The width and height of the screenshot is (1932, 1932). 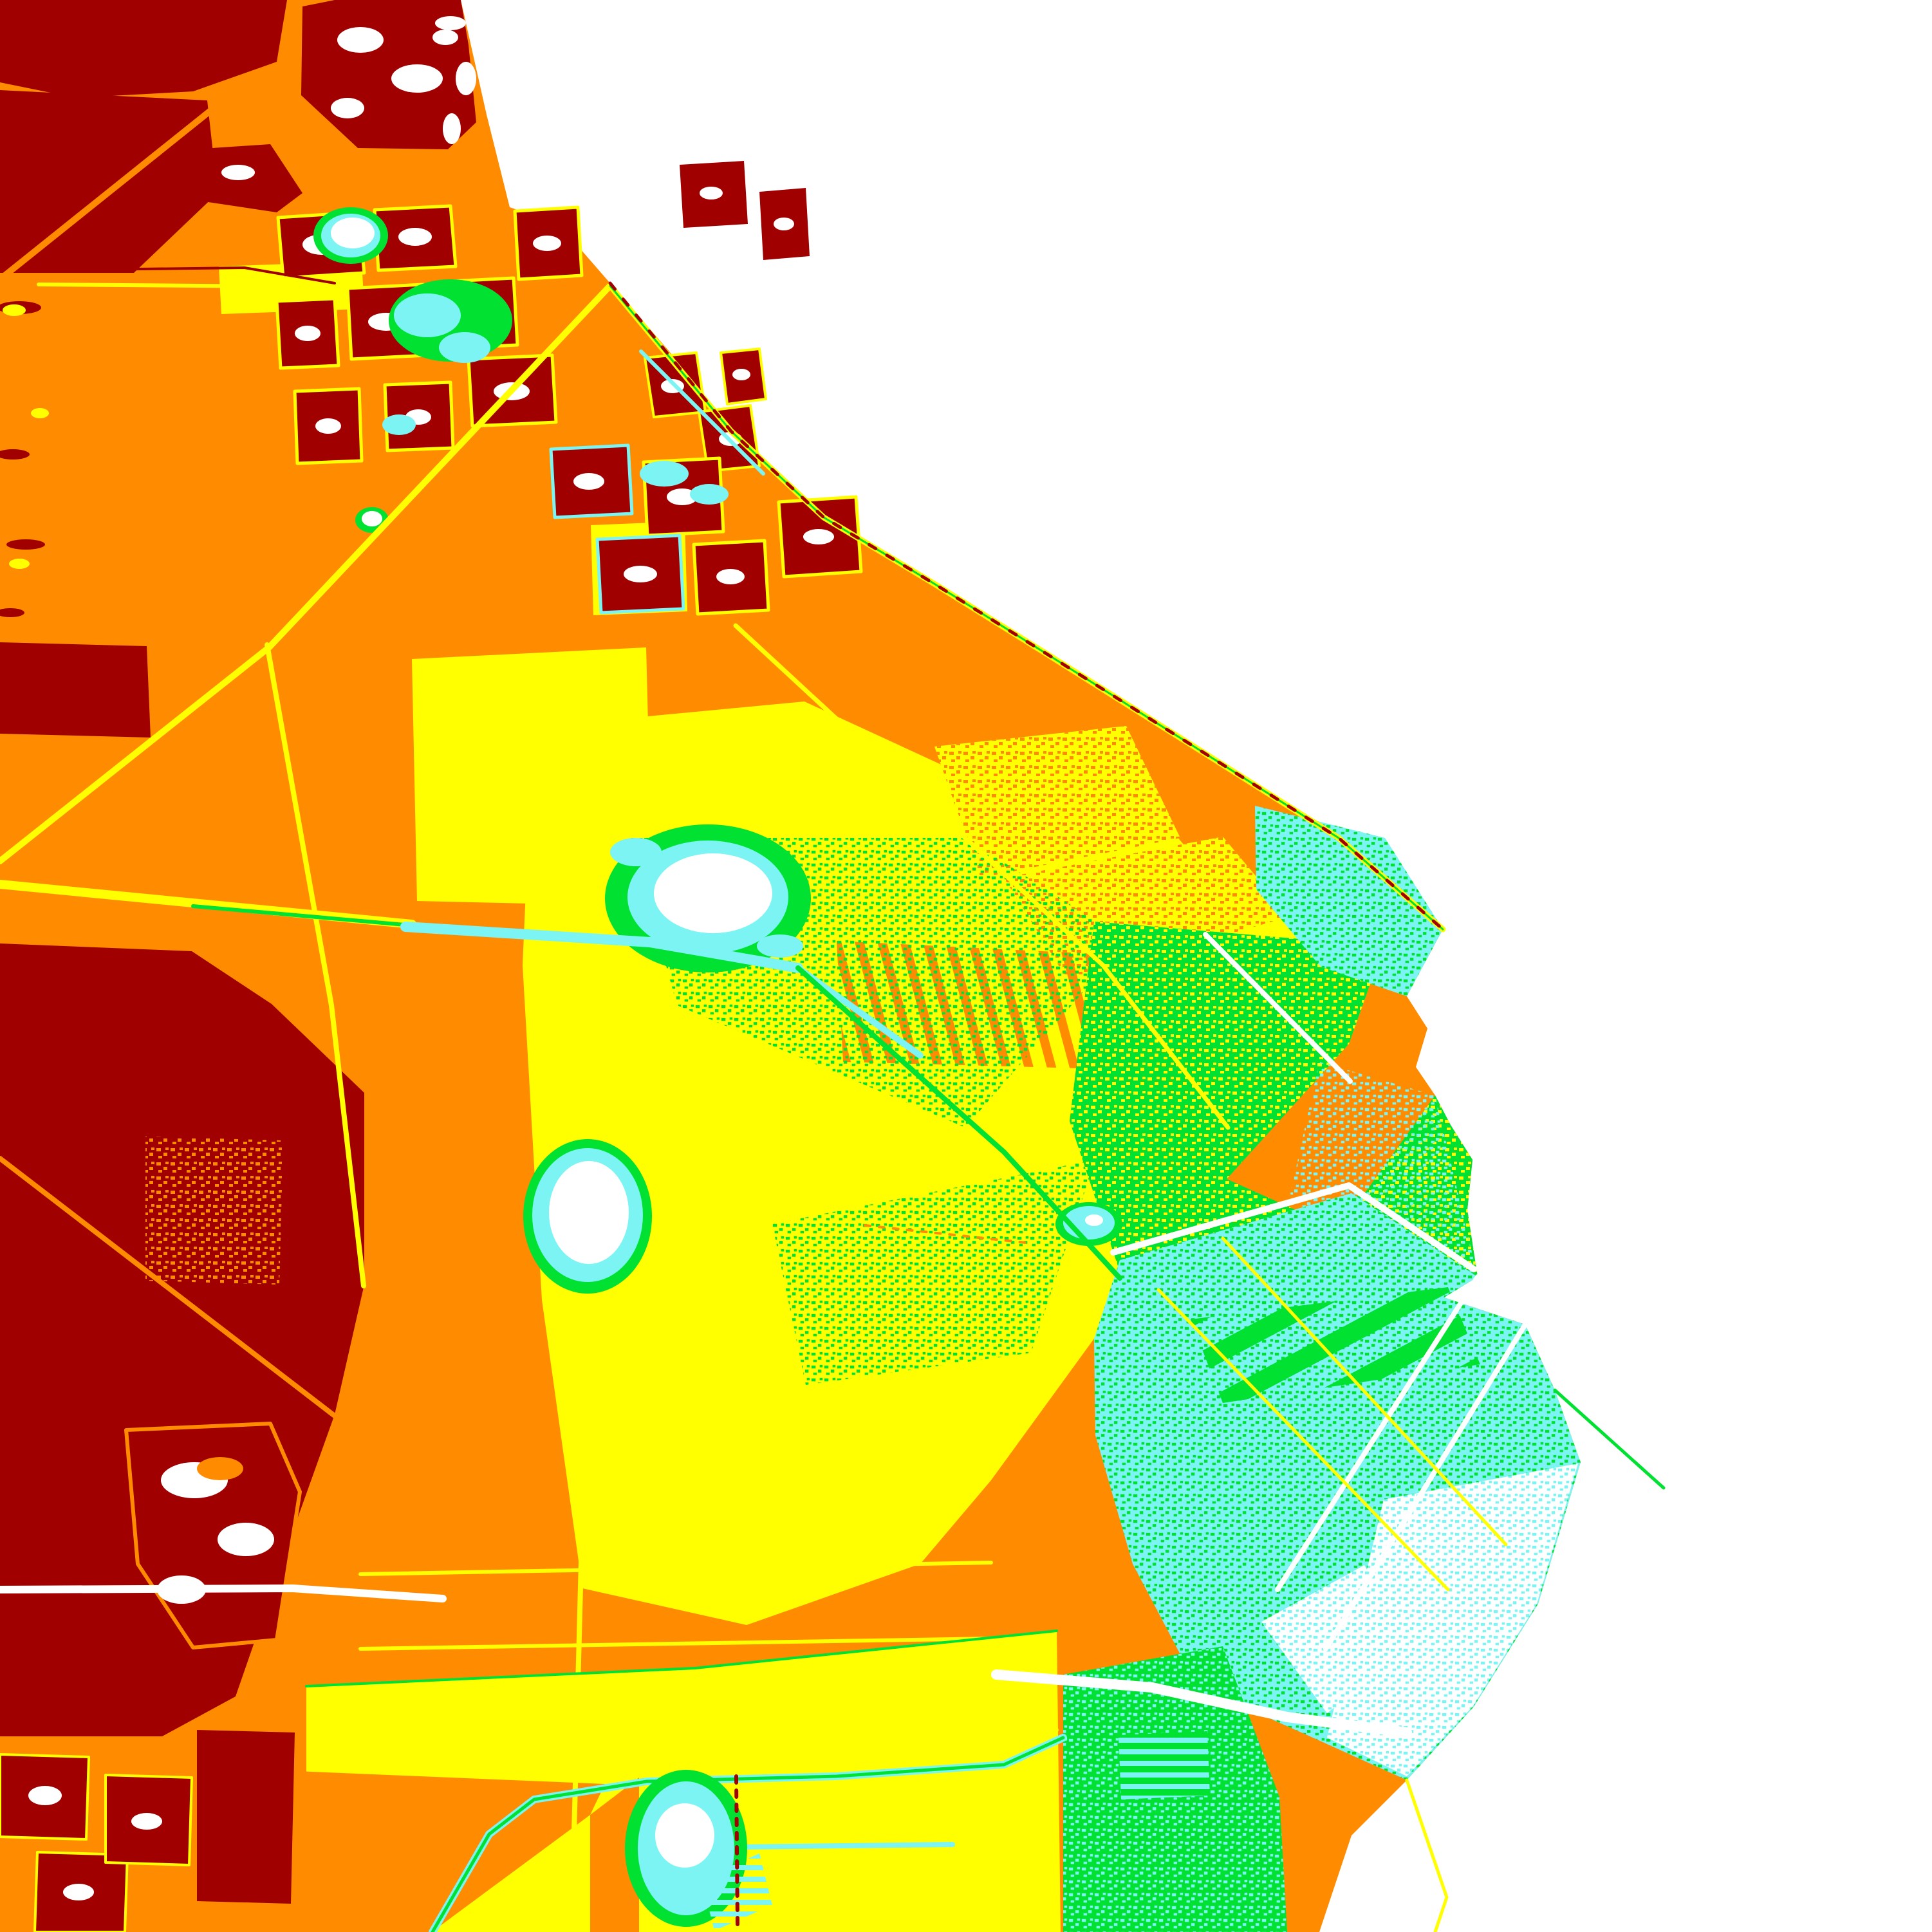 I want to click on lakes-village2, so click(x=703, y=528).